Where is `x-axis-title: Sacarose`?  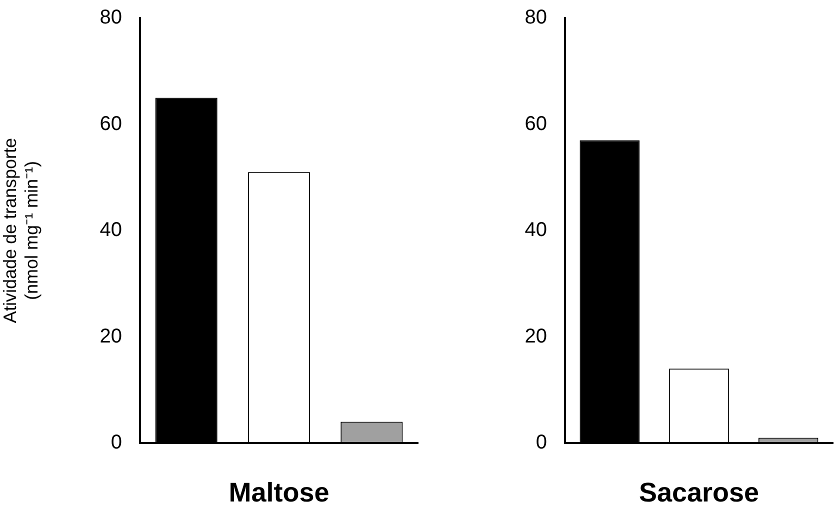 x-axis-title: Sacarose is located at coordinates (699, 492).